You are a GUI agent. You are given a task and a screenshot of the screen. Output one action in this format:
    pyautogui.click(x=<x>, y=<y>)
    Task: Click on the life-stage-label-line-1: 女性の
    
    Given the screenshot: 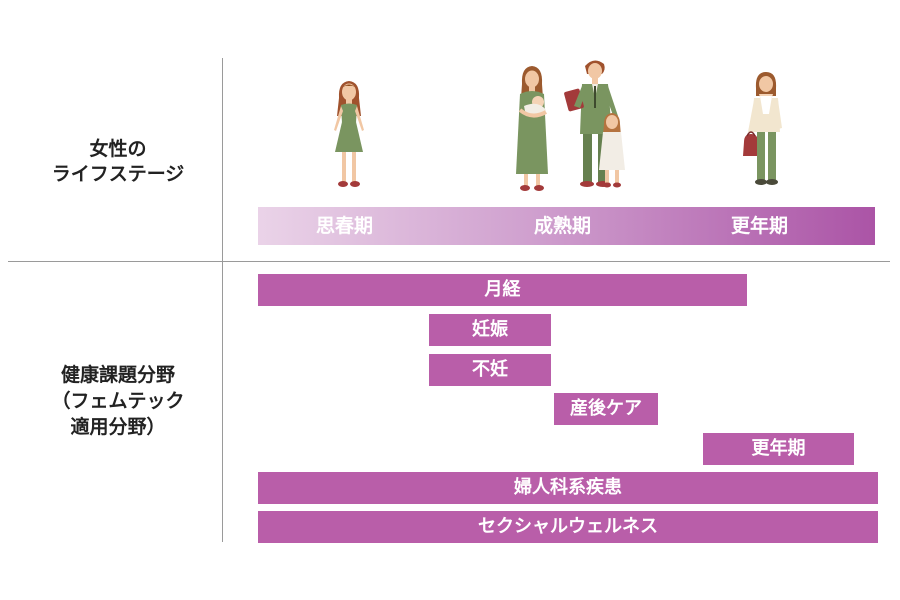 What is the action you would take?
    pyautogui.click(x=118, y=149)
    